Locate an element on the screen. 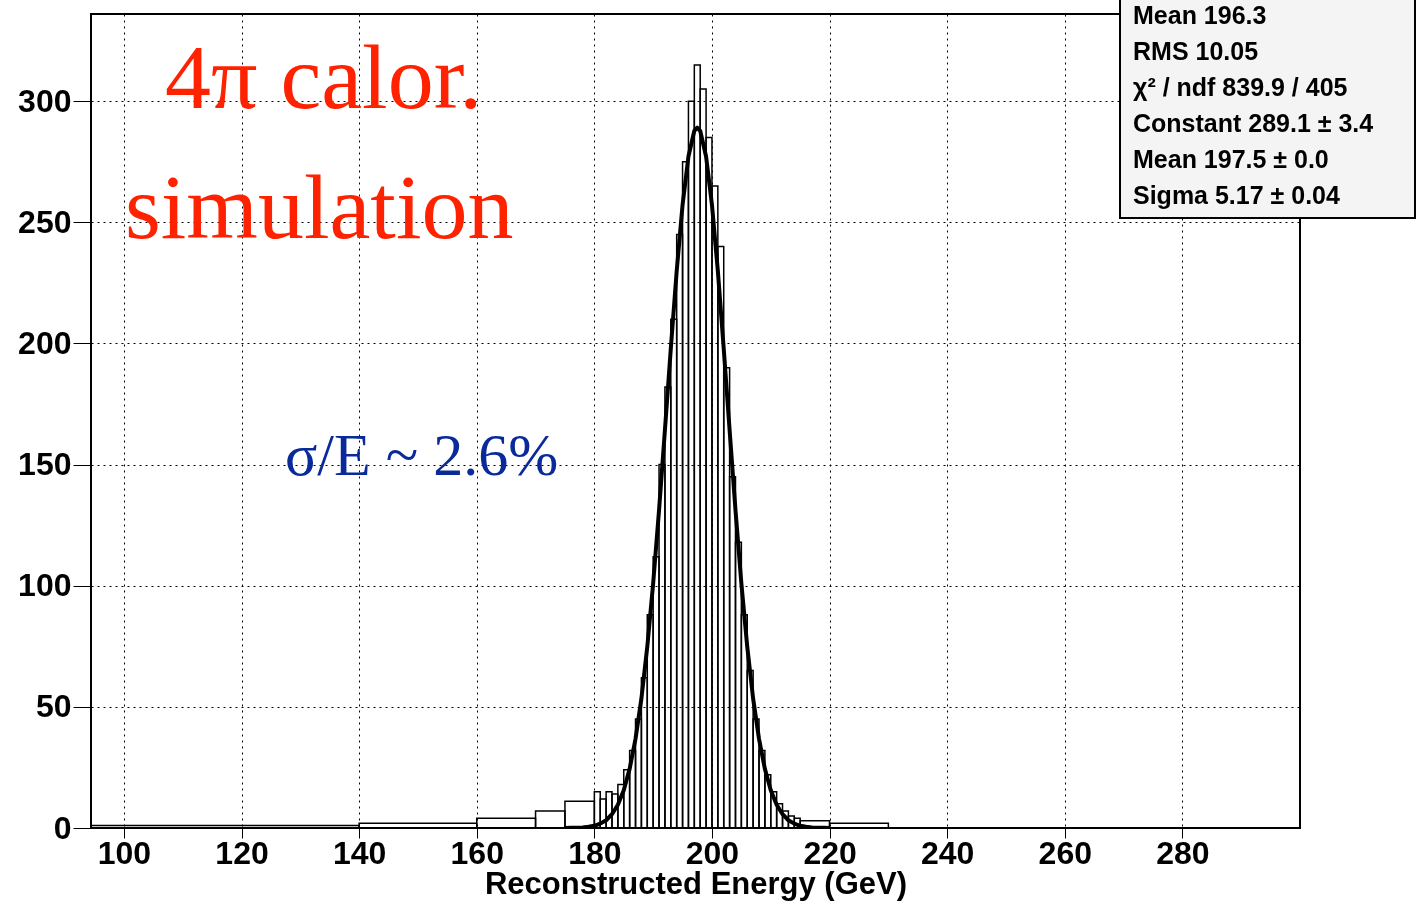 The image size is (1417, 910). x-tick-label: 280 is located at coordinates (1183, 852).